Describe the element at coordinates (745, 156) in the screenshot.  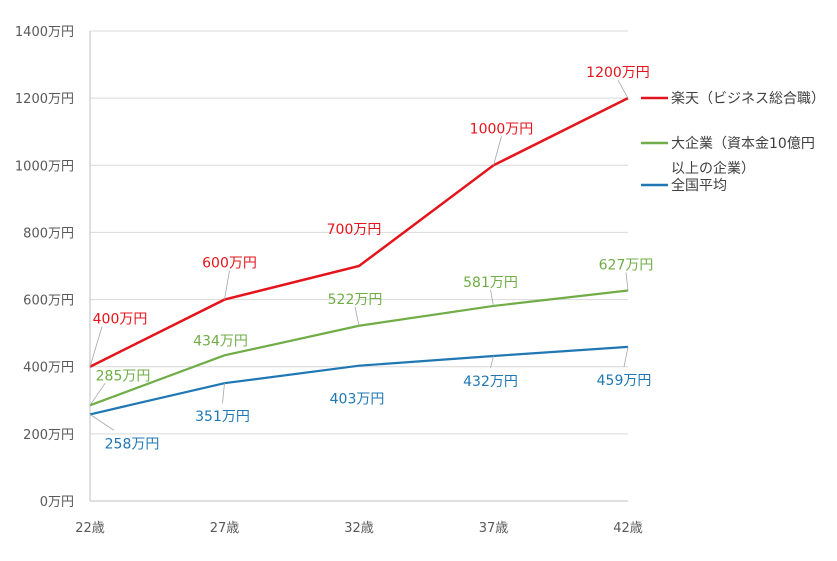
I see `legend-label-large-company: 大企業（資本金10億円 以上の企業）` at that location.